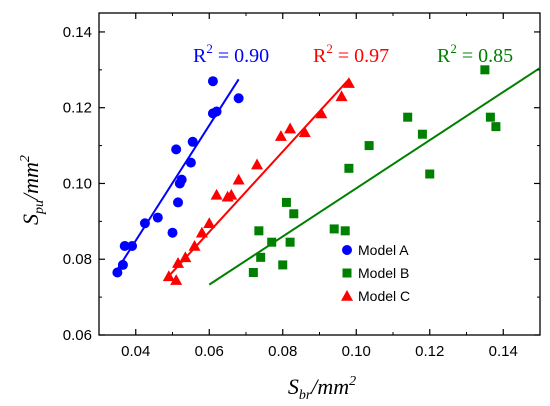 This screenshot has width=550, height=406. Describe the element at coordinates (77, 183) in the screenshot. I see `y-tick-label: 0.10` at that location.